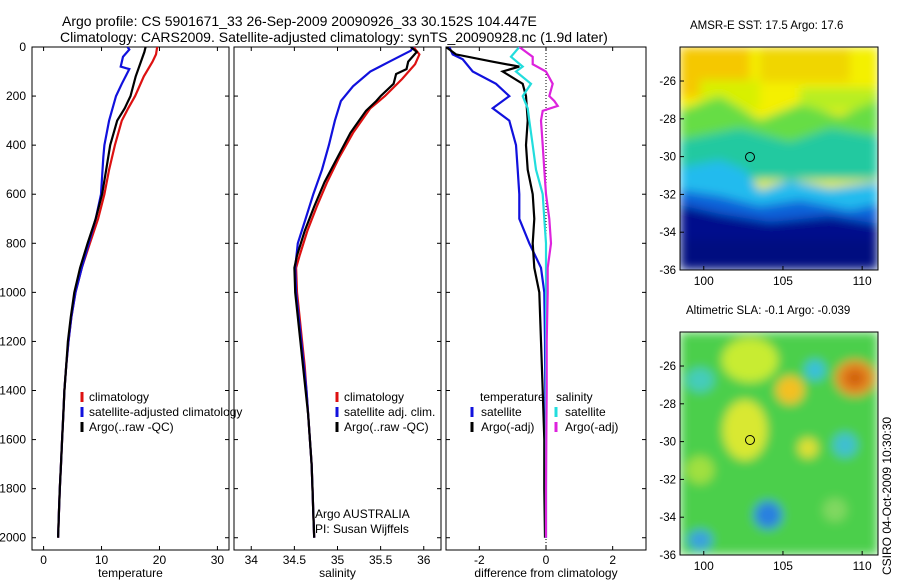 The width and height of the screenshot is (900, 580). I want to click on sst_map-axes: 100 105 110 -26 -28 -30 -32 -34 -36, so click(765, 182).